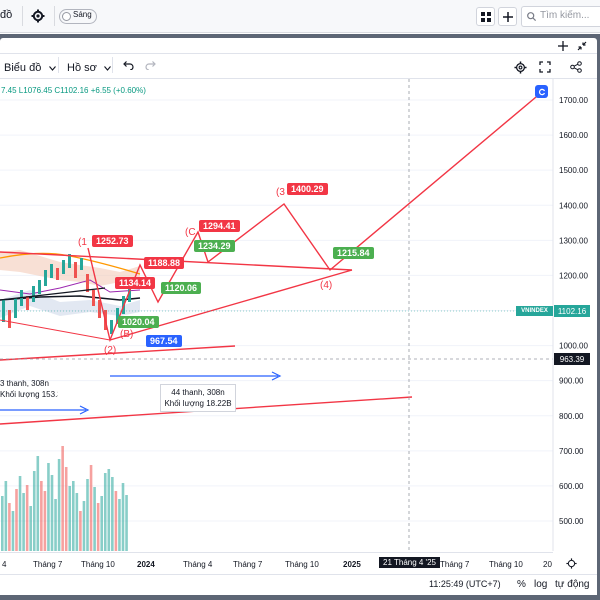 Image resolution: width=600 pixels, height=600 pixels. Describe the element at coordinates (6, 15) in the screenshot. I see `chart-tab-label: đồ` at that location.